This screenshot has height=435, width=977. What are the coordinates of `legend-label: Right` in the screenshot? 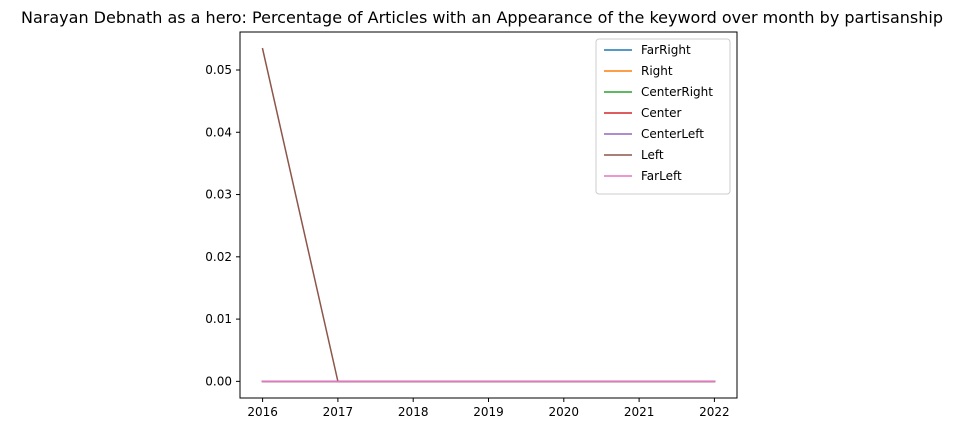 It's located at (657, 71).